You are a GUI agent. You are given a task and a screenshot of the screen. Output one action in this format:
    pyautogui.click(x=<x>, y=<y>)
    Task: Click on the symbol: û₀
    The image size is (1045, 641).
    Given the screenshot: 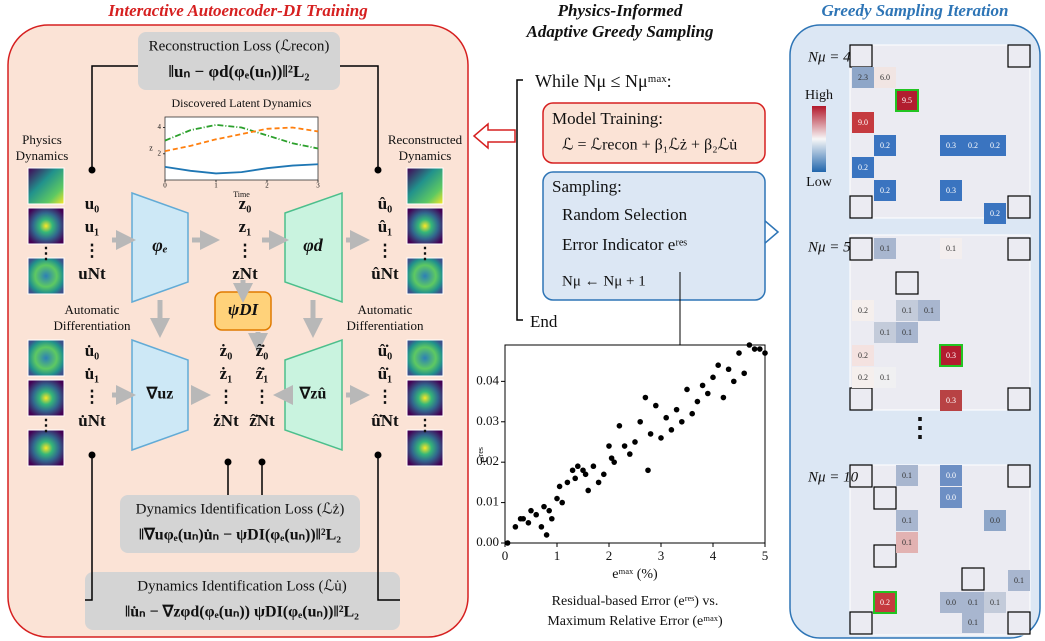 What is the action you would take?
    pyautogui.click(x=385, y=203)
    